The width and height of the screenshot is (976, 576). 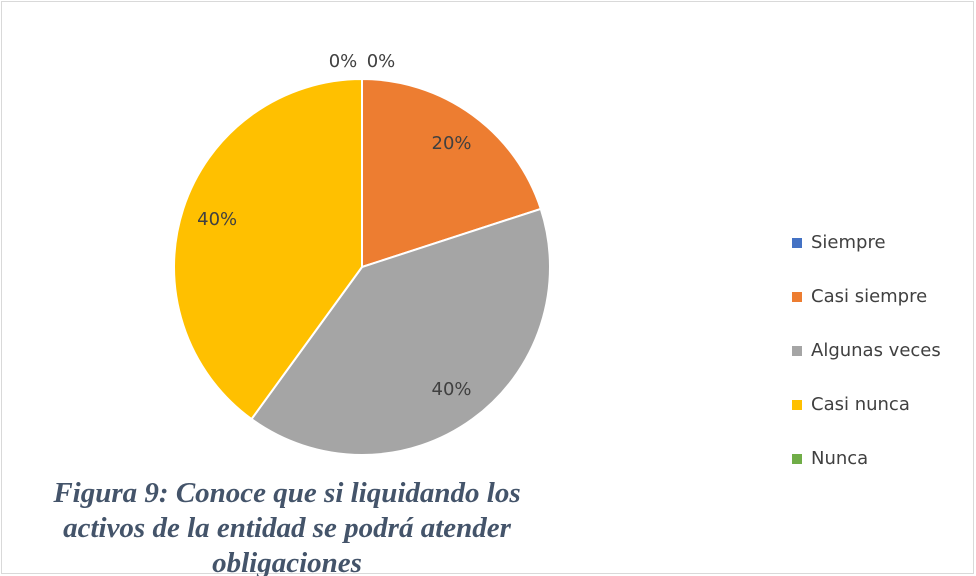 I want to click on legend-label: Algunas veces, so click(x=876, y=350).